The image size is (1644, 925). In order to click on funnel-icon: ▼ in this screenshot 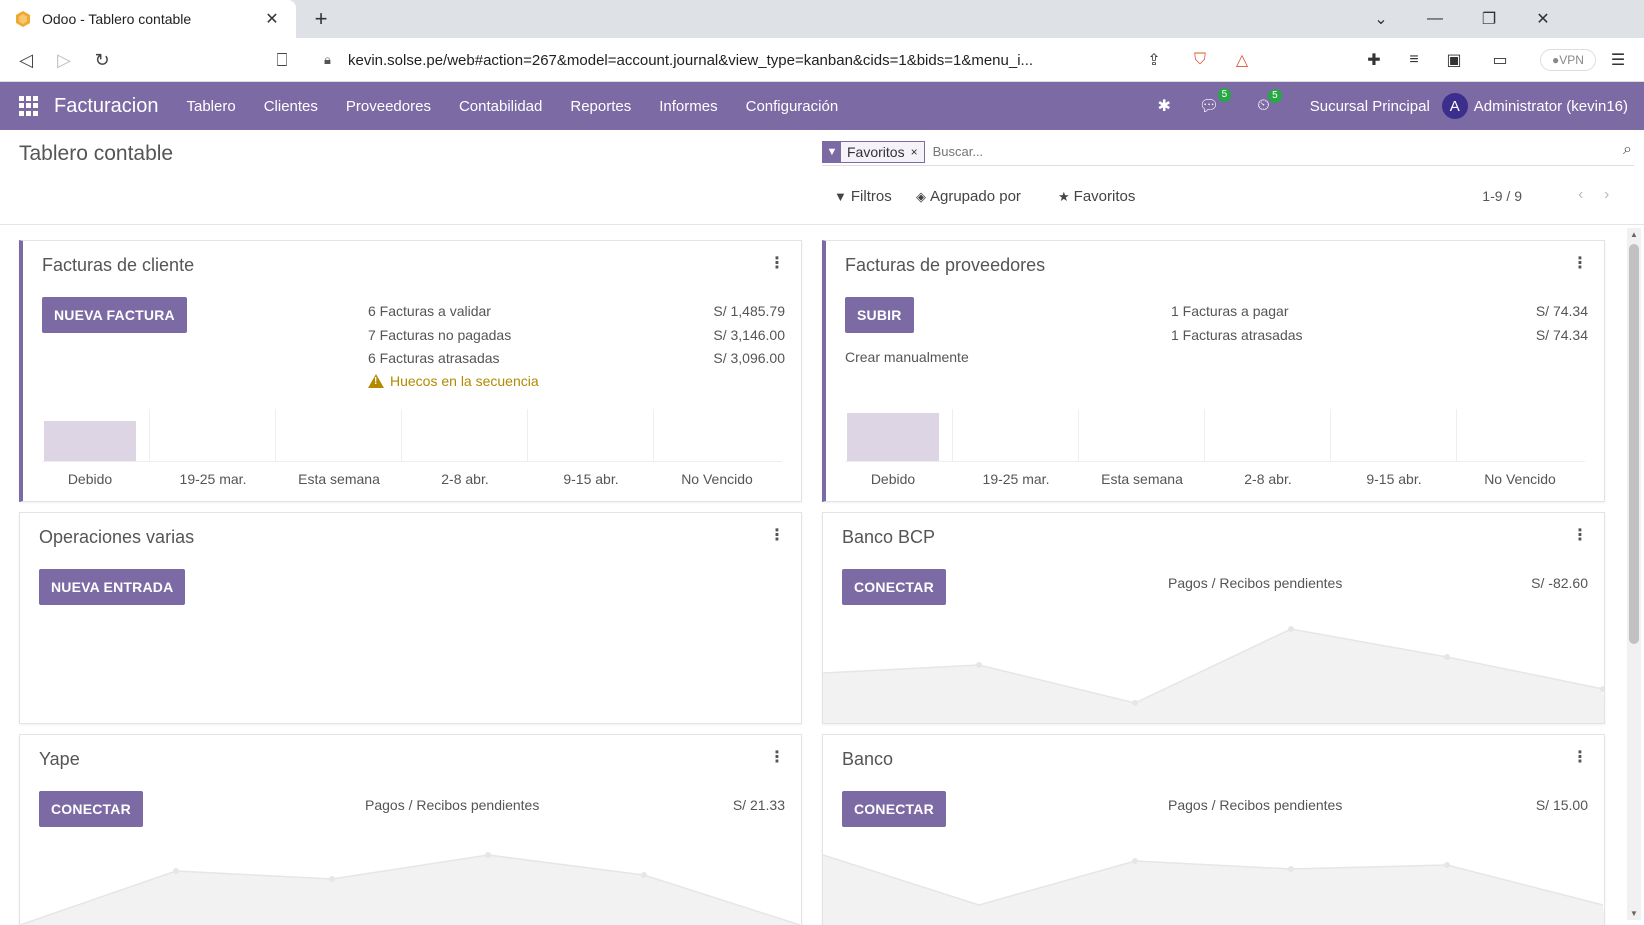, I will do `click(840, 196)`.